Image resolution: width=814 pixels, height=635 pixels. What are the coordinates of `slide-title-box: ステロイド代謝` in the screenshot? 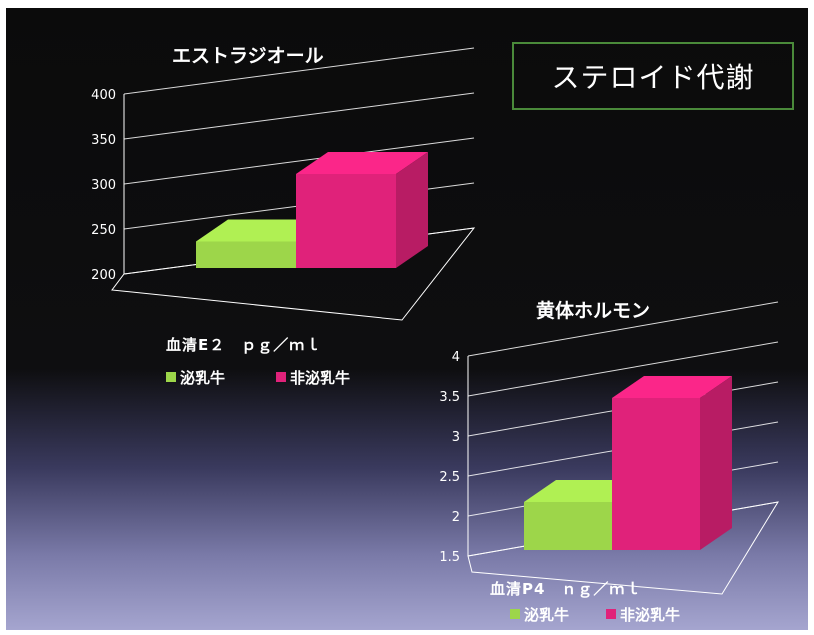 It's located at (653, 76).